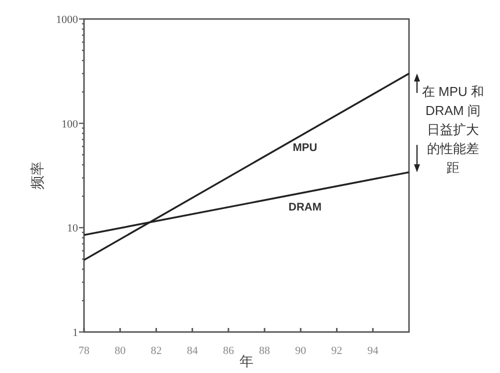 This screenshot has width=500, height=373. I want to click on y-axis-title: 频率, so click(37, 176).